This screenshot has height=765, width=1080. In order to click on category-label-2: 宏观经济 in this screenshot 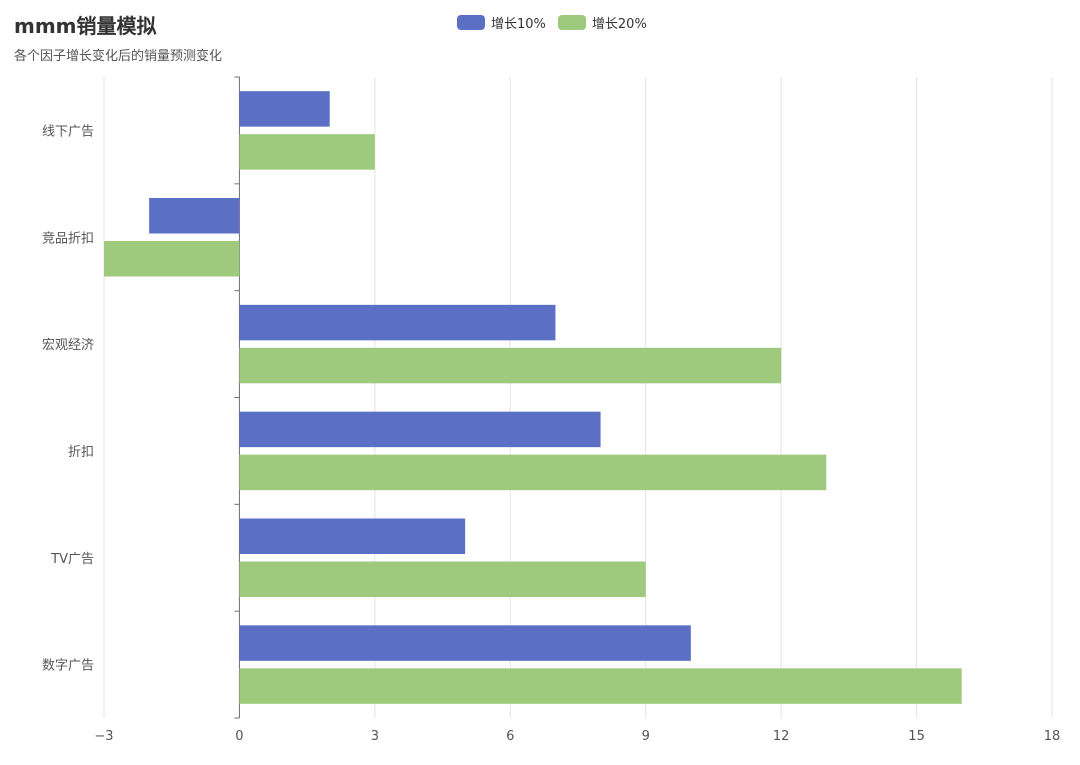, I will do `click(68, 345)`.